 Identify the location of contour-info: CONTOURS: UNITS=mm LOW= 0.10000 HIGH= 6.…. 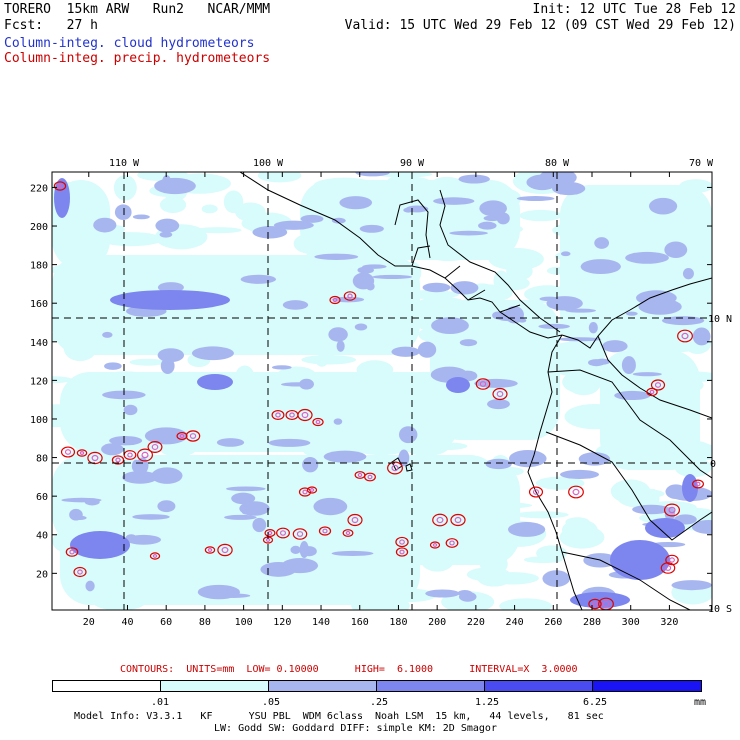
(349, 669).